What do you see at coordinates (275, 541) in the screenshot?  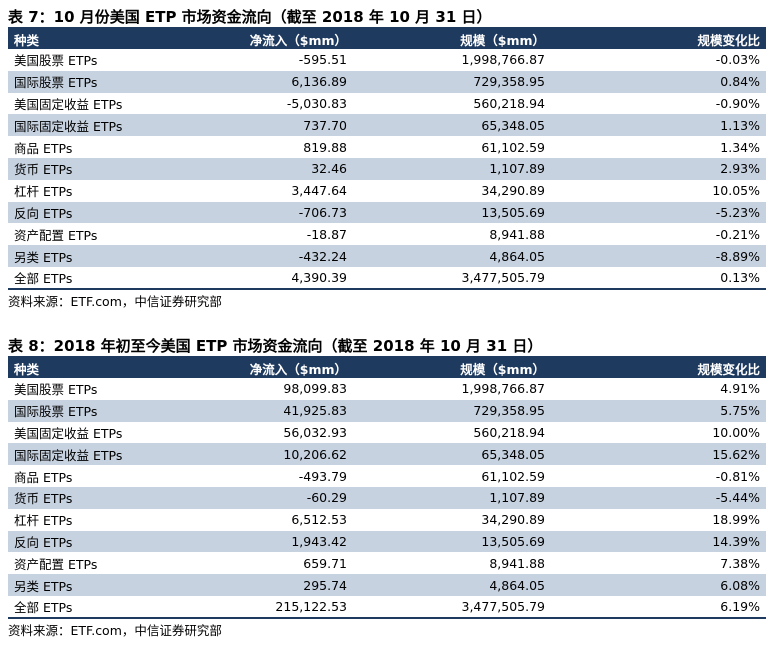 I see `cell-net-inflow: 1,943.42` at bounding box center [275, 541].